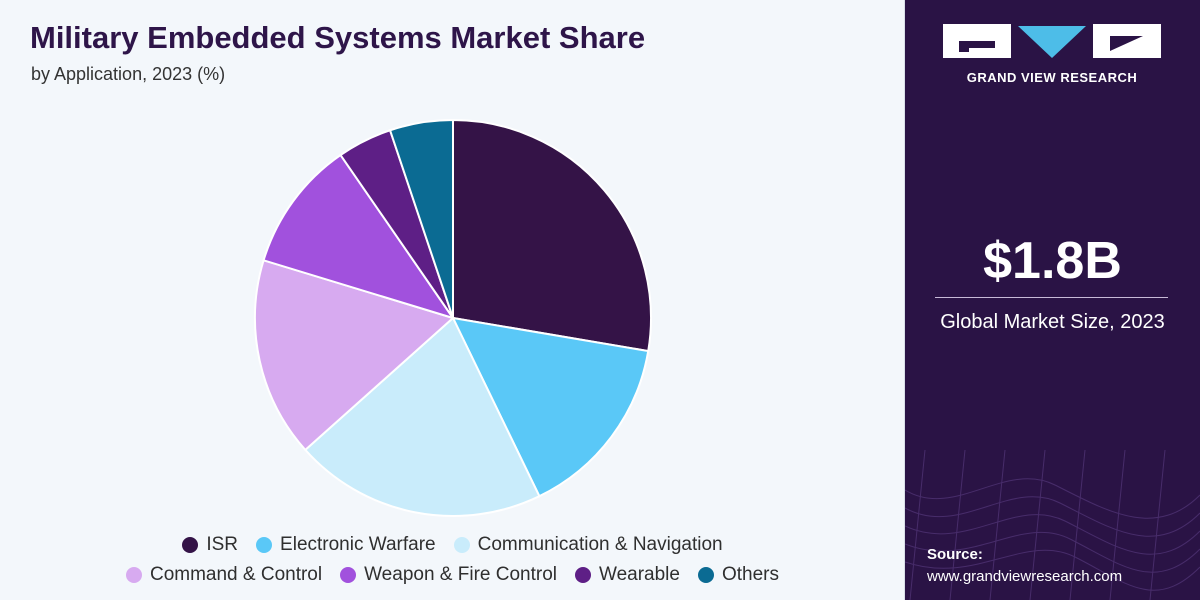  I want to click on gvr-logo: GRAND VIEW RESEARCH, so click(1052, 57).